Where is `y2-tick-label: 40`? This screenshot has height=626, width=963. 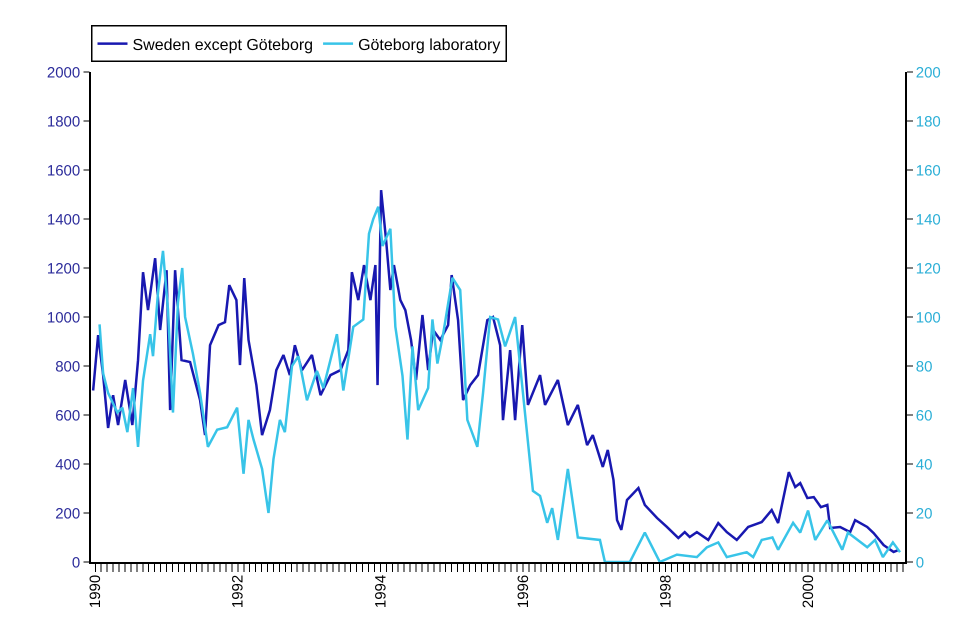 y2-tick-label: 40 is located at coordinates (924, 465).